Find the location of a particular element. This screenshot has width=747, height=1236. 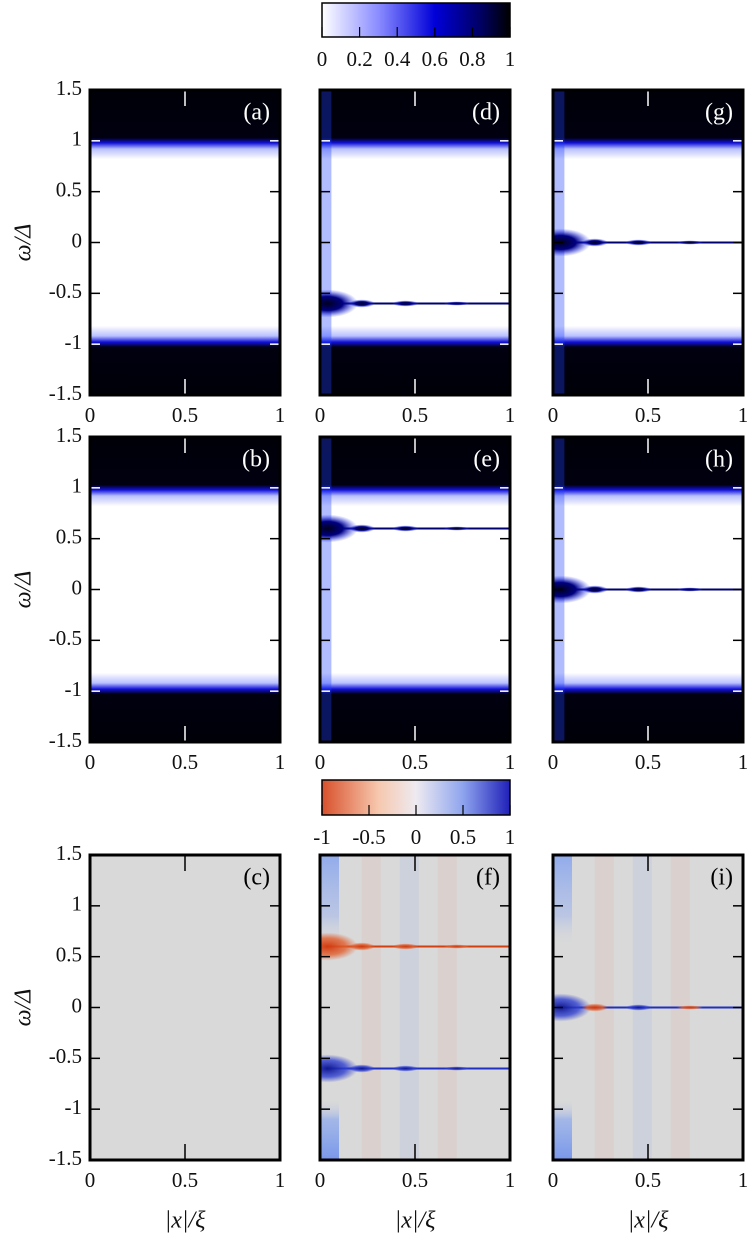

panel-label: (i) is located at coordinates (721, 878).